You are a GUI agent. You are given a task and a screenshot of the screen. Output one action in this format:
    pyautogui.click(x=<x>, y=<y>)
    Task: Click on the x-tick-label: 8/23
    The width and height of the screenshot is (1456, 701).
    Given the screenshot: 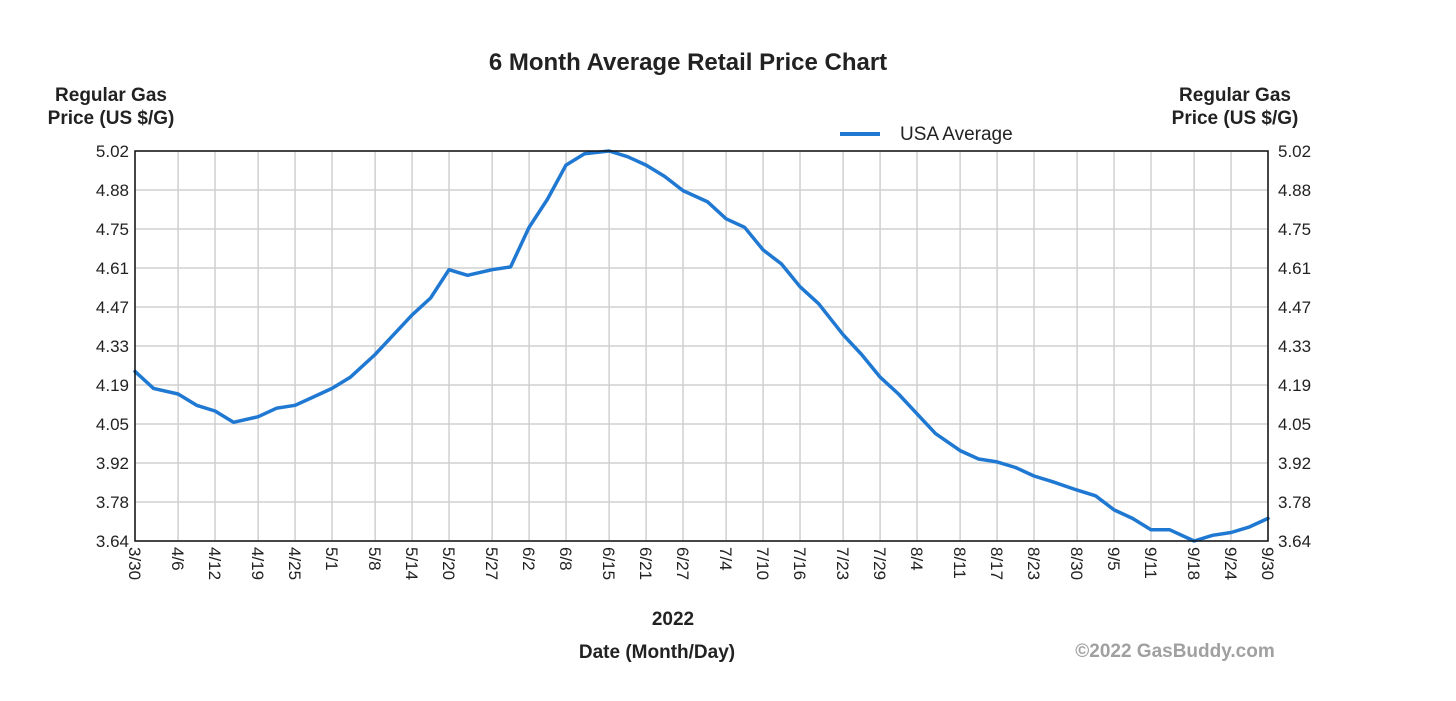 What is the action you would take?
    pyautogui.click(x=1033, y=563)
    